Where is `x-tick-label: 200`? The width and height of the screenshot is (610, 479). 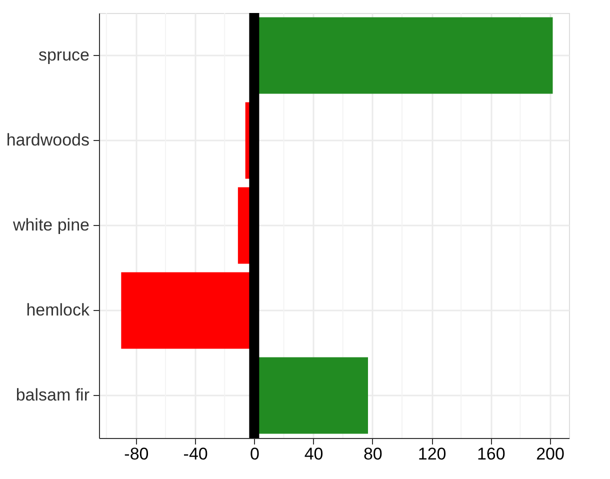 x-tick-label: 200 is located at coordinates (550, 454).